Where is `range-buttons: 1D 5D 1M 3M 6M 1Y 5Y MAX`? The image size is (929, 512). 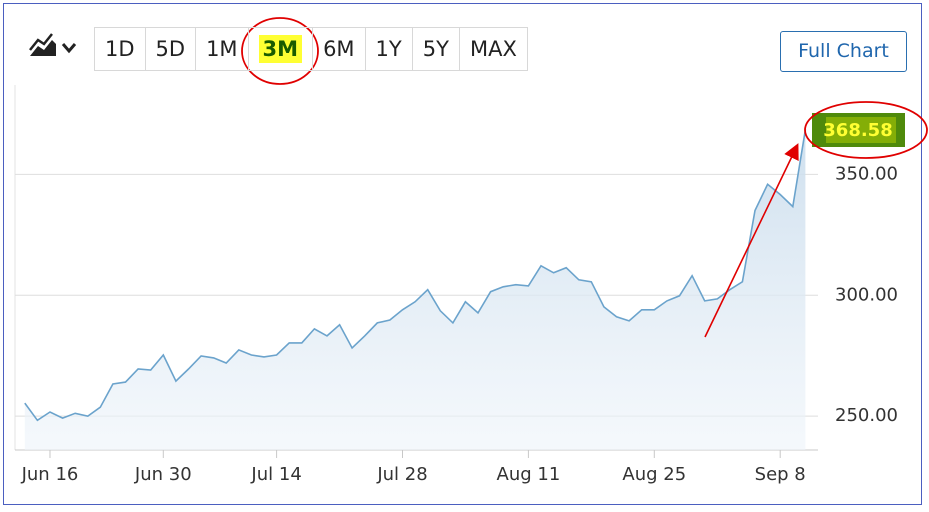 range-buttons: 1D 5D 1M 3M 6M 1Y 5Y MAX is located at coordinates (311, 49).